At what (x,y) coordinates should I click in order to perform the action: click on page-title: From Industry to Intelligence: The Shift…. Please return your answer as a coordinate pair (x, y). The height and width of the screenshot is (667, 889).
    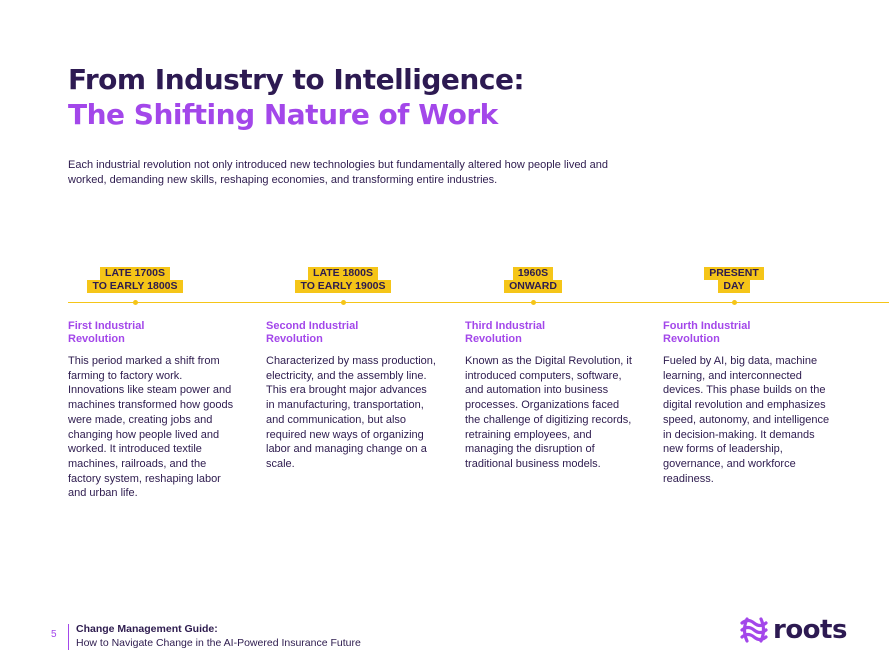
    Looking at the image, I should click on (296, 97).